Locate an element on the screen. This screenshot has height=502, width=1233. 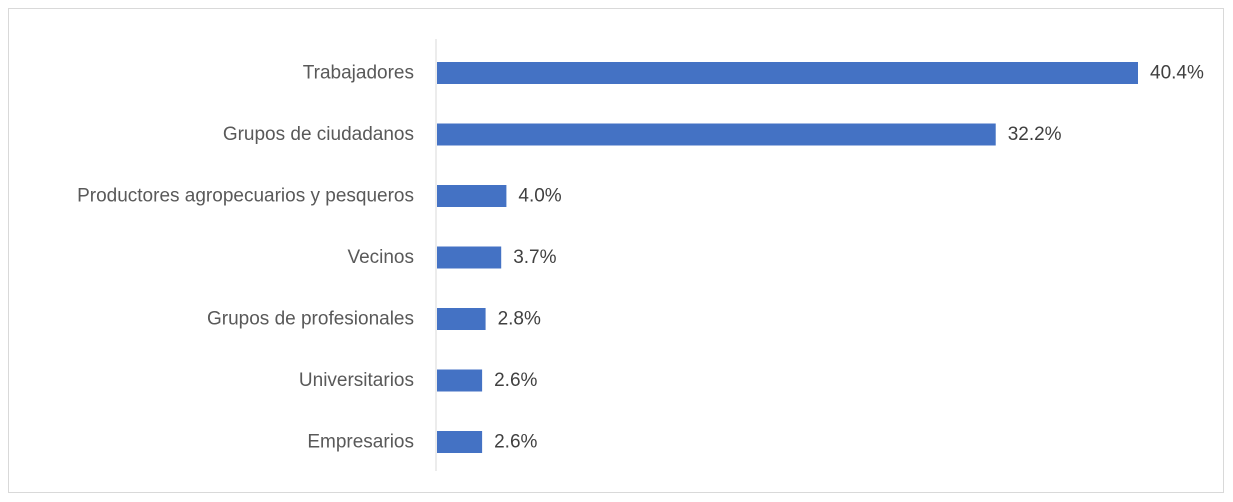
data-label: 40.4% is located at coordinates (1177, 73).